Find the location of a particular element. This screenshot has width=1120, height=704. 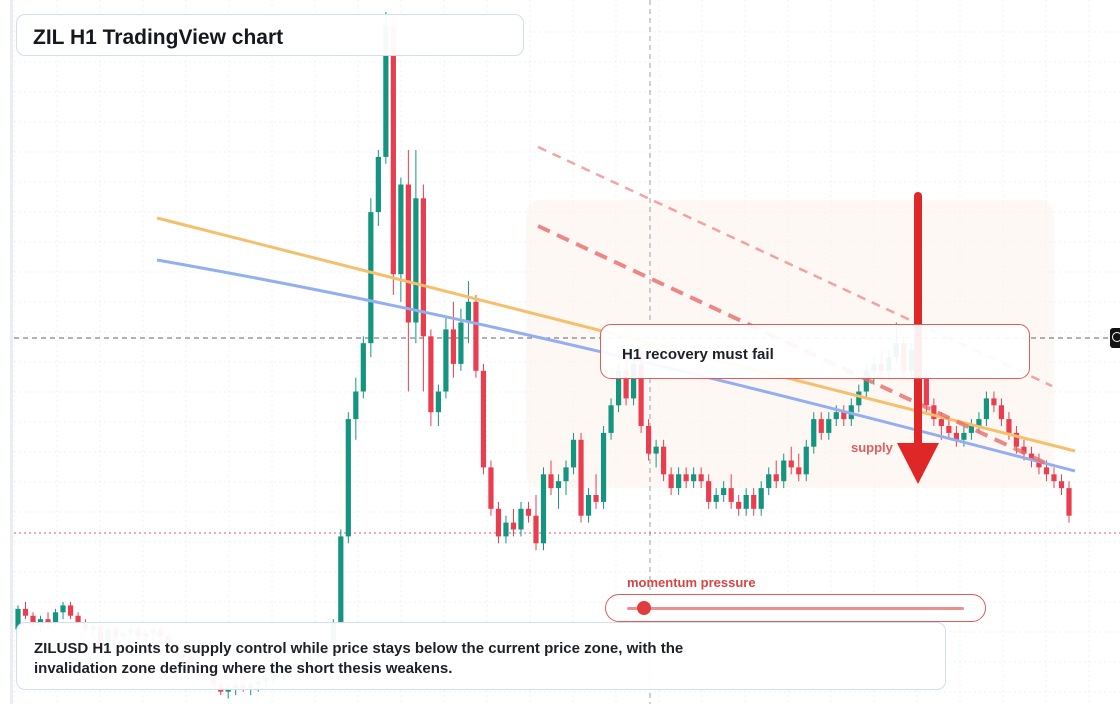

momentum-slider is located at coordinates (795, 608).